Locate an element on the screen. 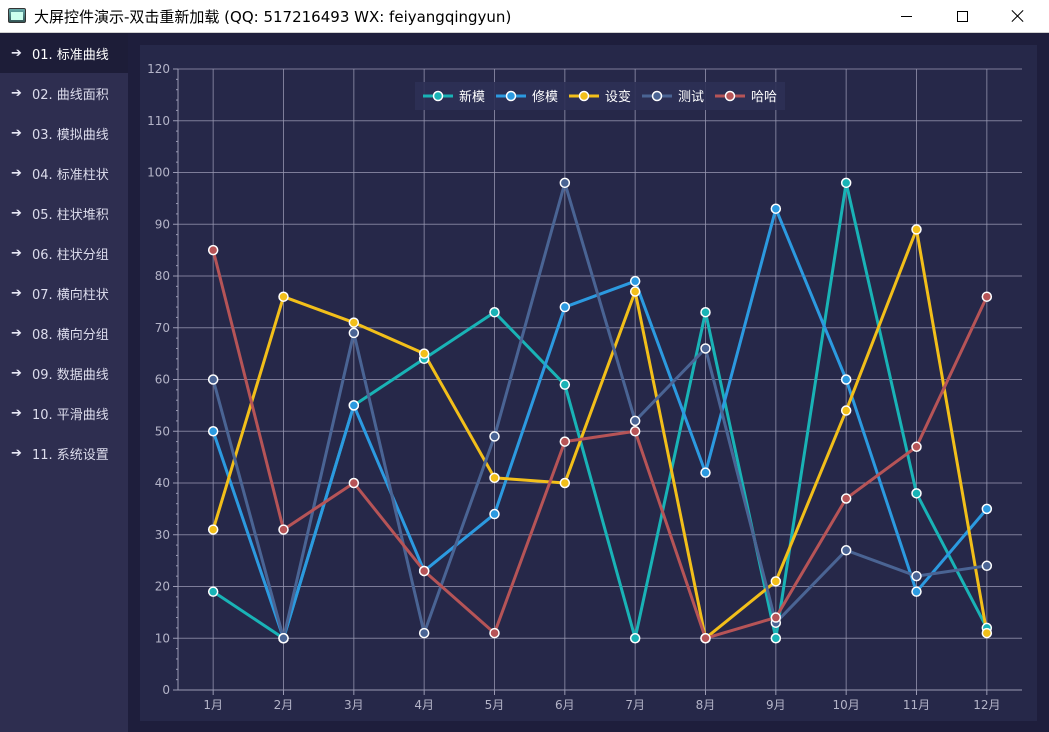 The width and height of the screenshot is (1049, 732). y-tick-label: 10 is located at coordinates (162, 638).